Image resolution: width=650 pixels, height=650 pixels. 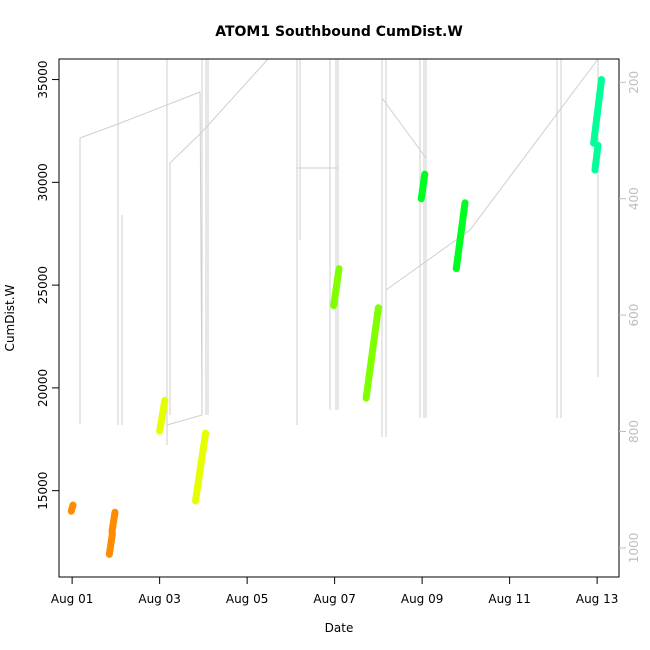 I want to click on y-tick-label: 25000, so click(x=43, y=285).